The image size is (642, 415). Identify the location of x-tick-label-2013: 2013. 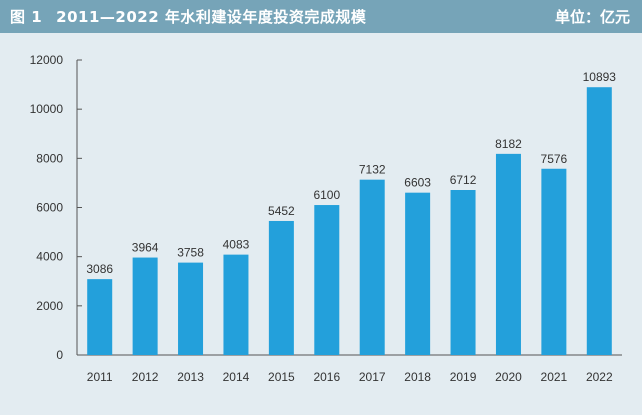
(190, 377).